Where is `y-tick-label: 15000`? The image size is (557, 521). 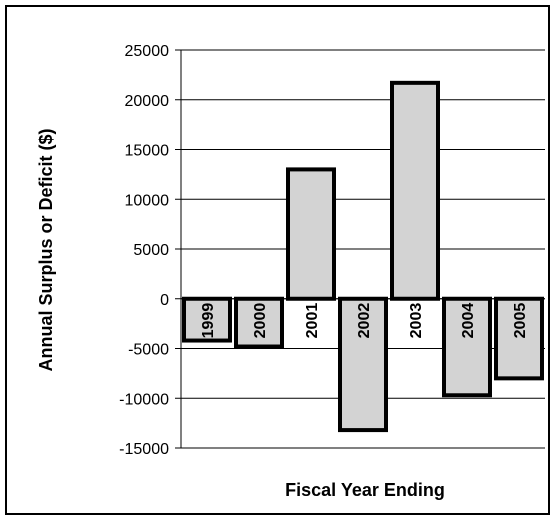
y-tick-label: 15000 is located at coordinates (147, 151).